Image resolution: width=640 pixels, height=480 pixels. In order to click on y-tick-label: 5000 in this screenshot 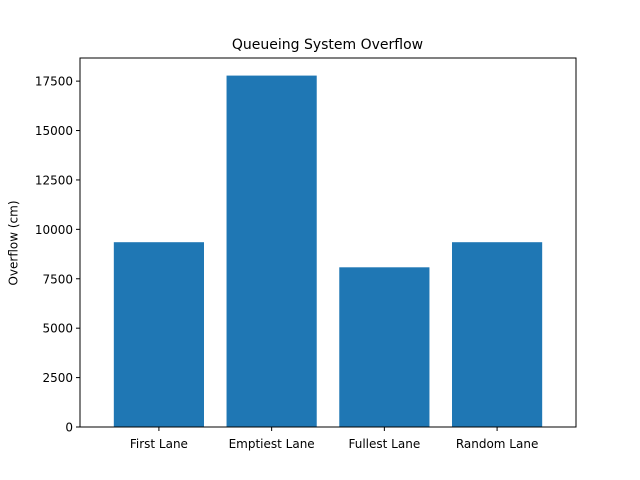, I will do `click(57, 329)`.